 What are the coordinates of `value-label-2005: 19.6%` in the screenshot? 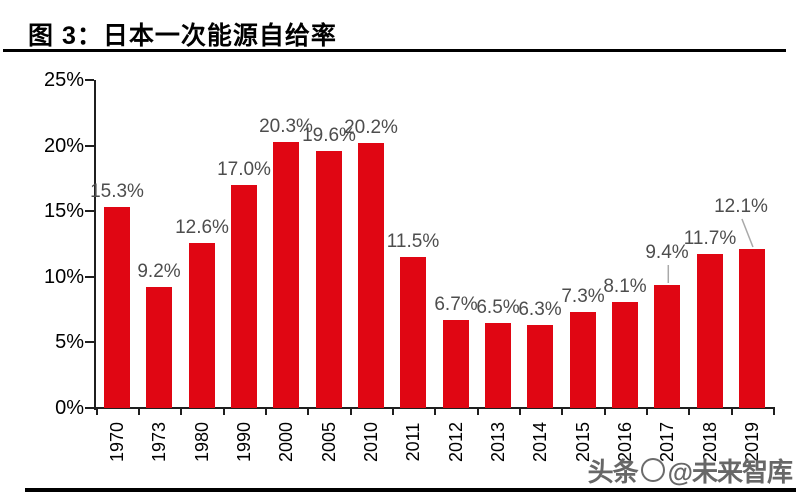 It's located at (329, 135).